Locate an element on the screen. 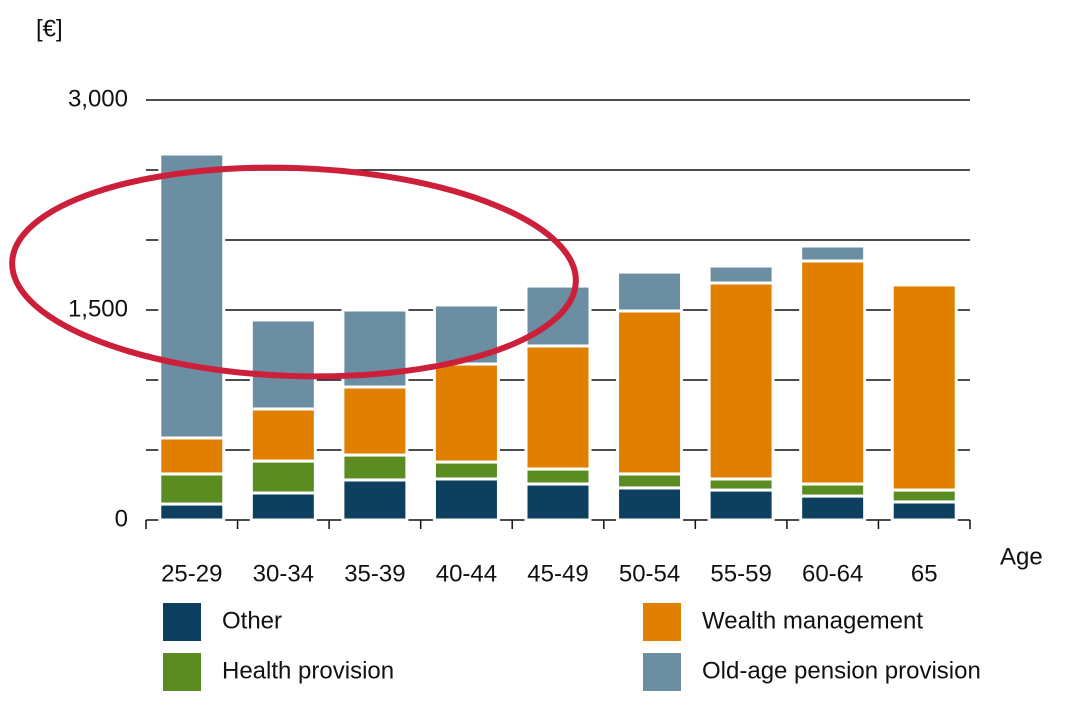 The image size is (1080, 709). y-tick-label: 3,000 is located at coordinates (98, 98).